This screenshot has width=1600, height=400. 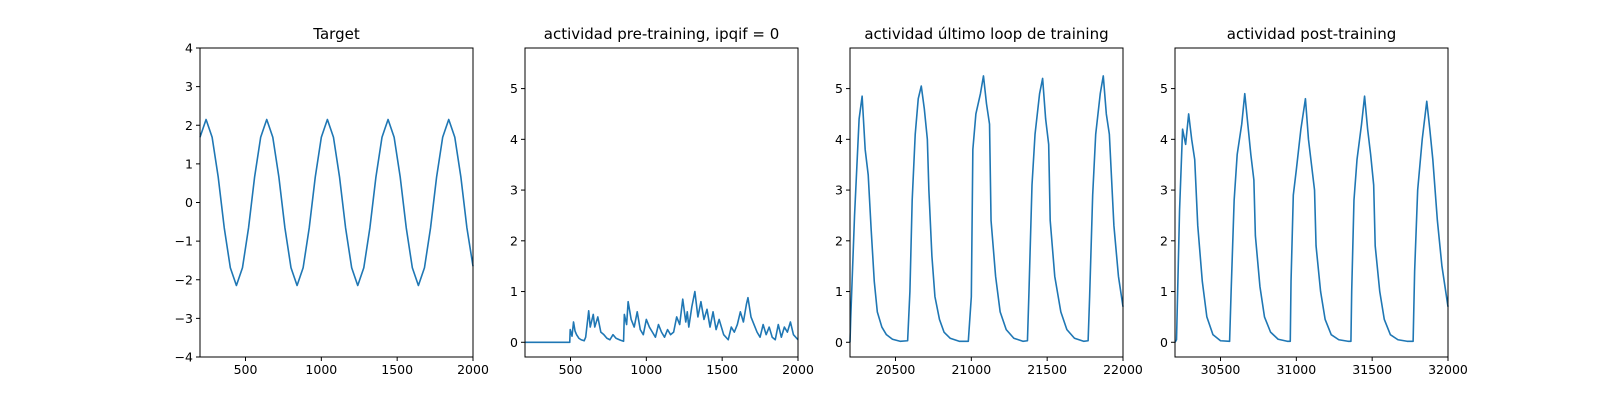 I want to click on chart-title: actividad pre-training, ipqif = 0, so click(x=662, y=34).